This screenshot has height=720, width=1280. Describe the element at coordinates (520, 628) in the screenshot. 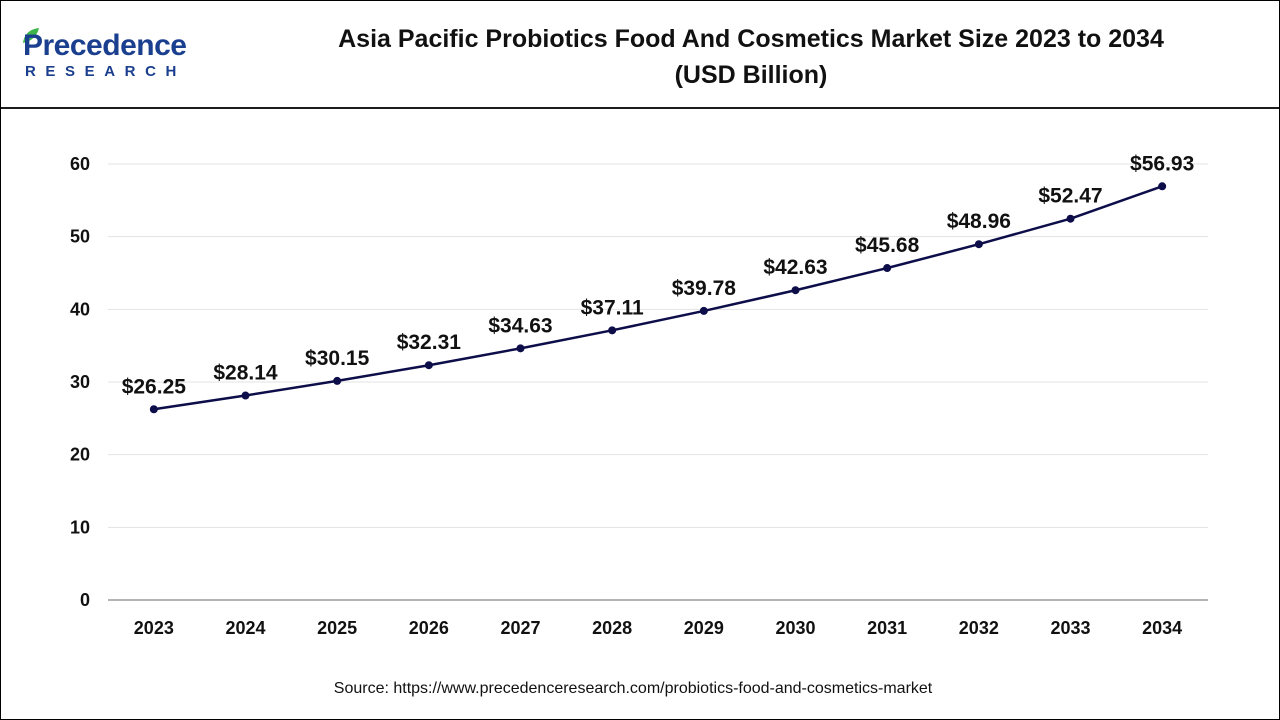

I see `x-tick-label: 2027` at that location.